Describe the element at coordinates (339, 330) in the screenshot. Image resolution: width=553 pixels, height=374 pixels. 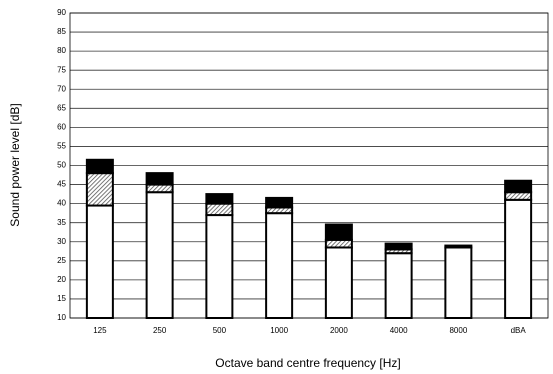
I see `x-tick-label: 2000` at that location.